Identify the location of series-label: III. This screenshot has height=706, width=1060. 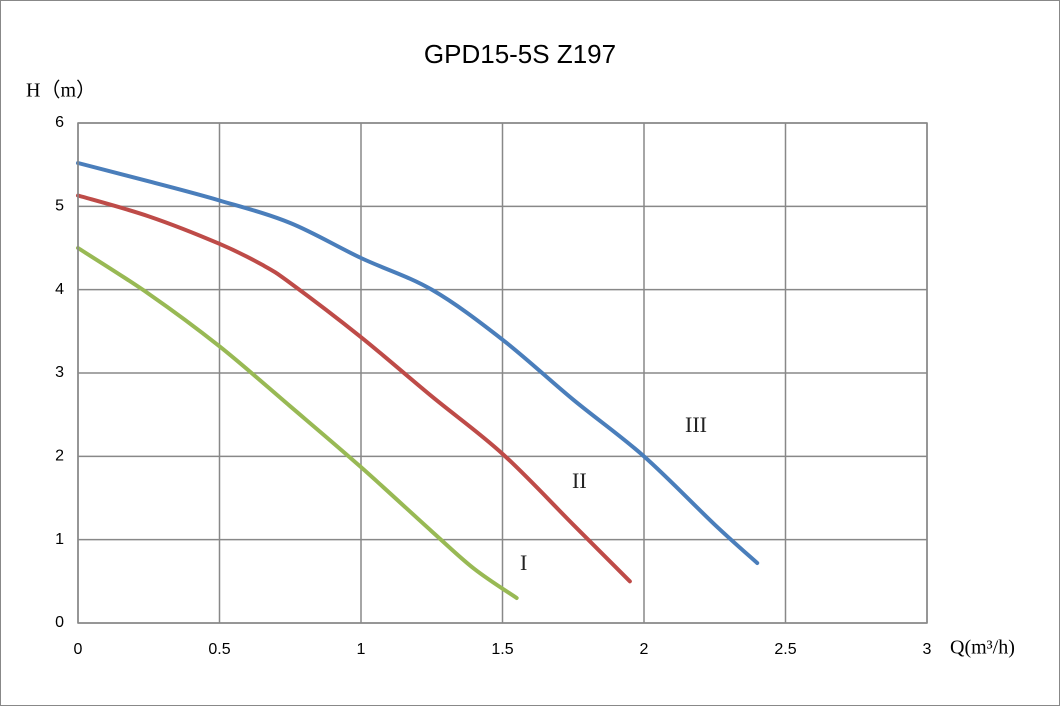
(696, 424).